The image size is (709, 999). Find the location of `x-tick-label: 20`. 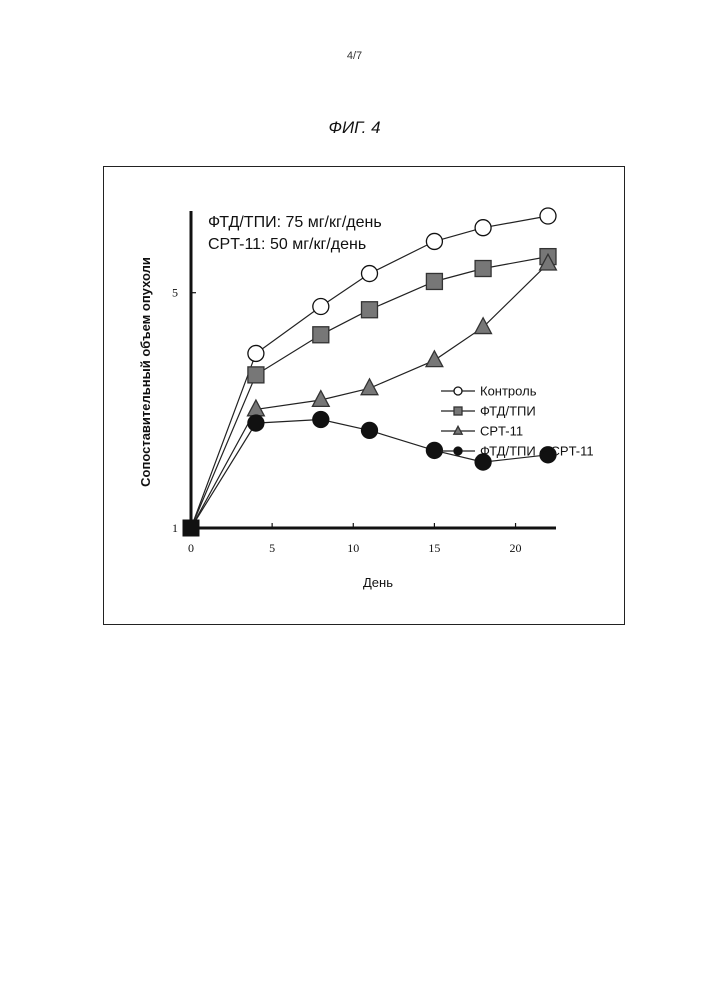

x-tick-label: 20 is located at coordinates (516, 548).